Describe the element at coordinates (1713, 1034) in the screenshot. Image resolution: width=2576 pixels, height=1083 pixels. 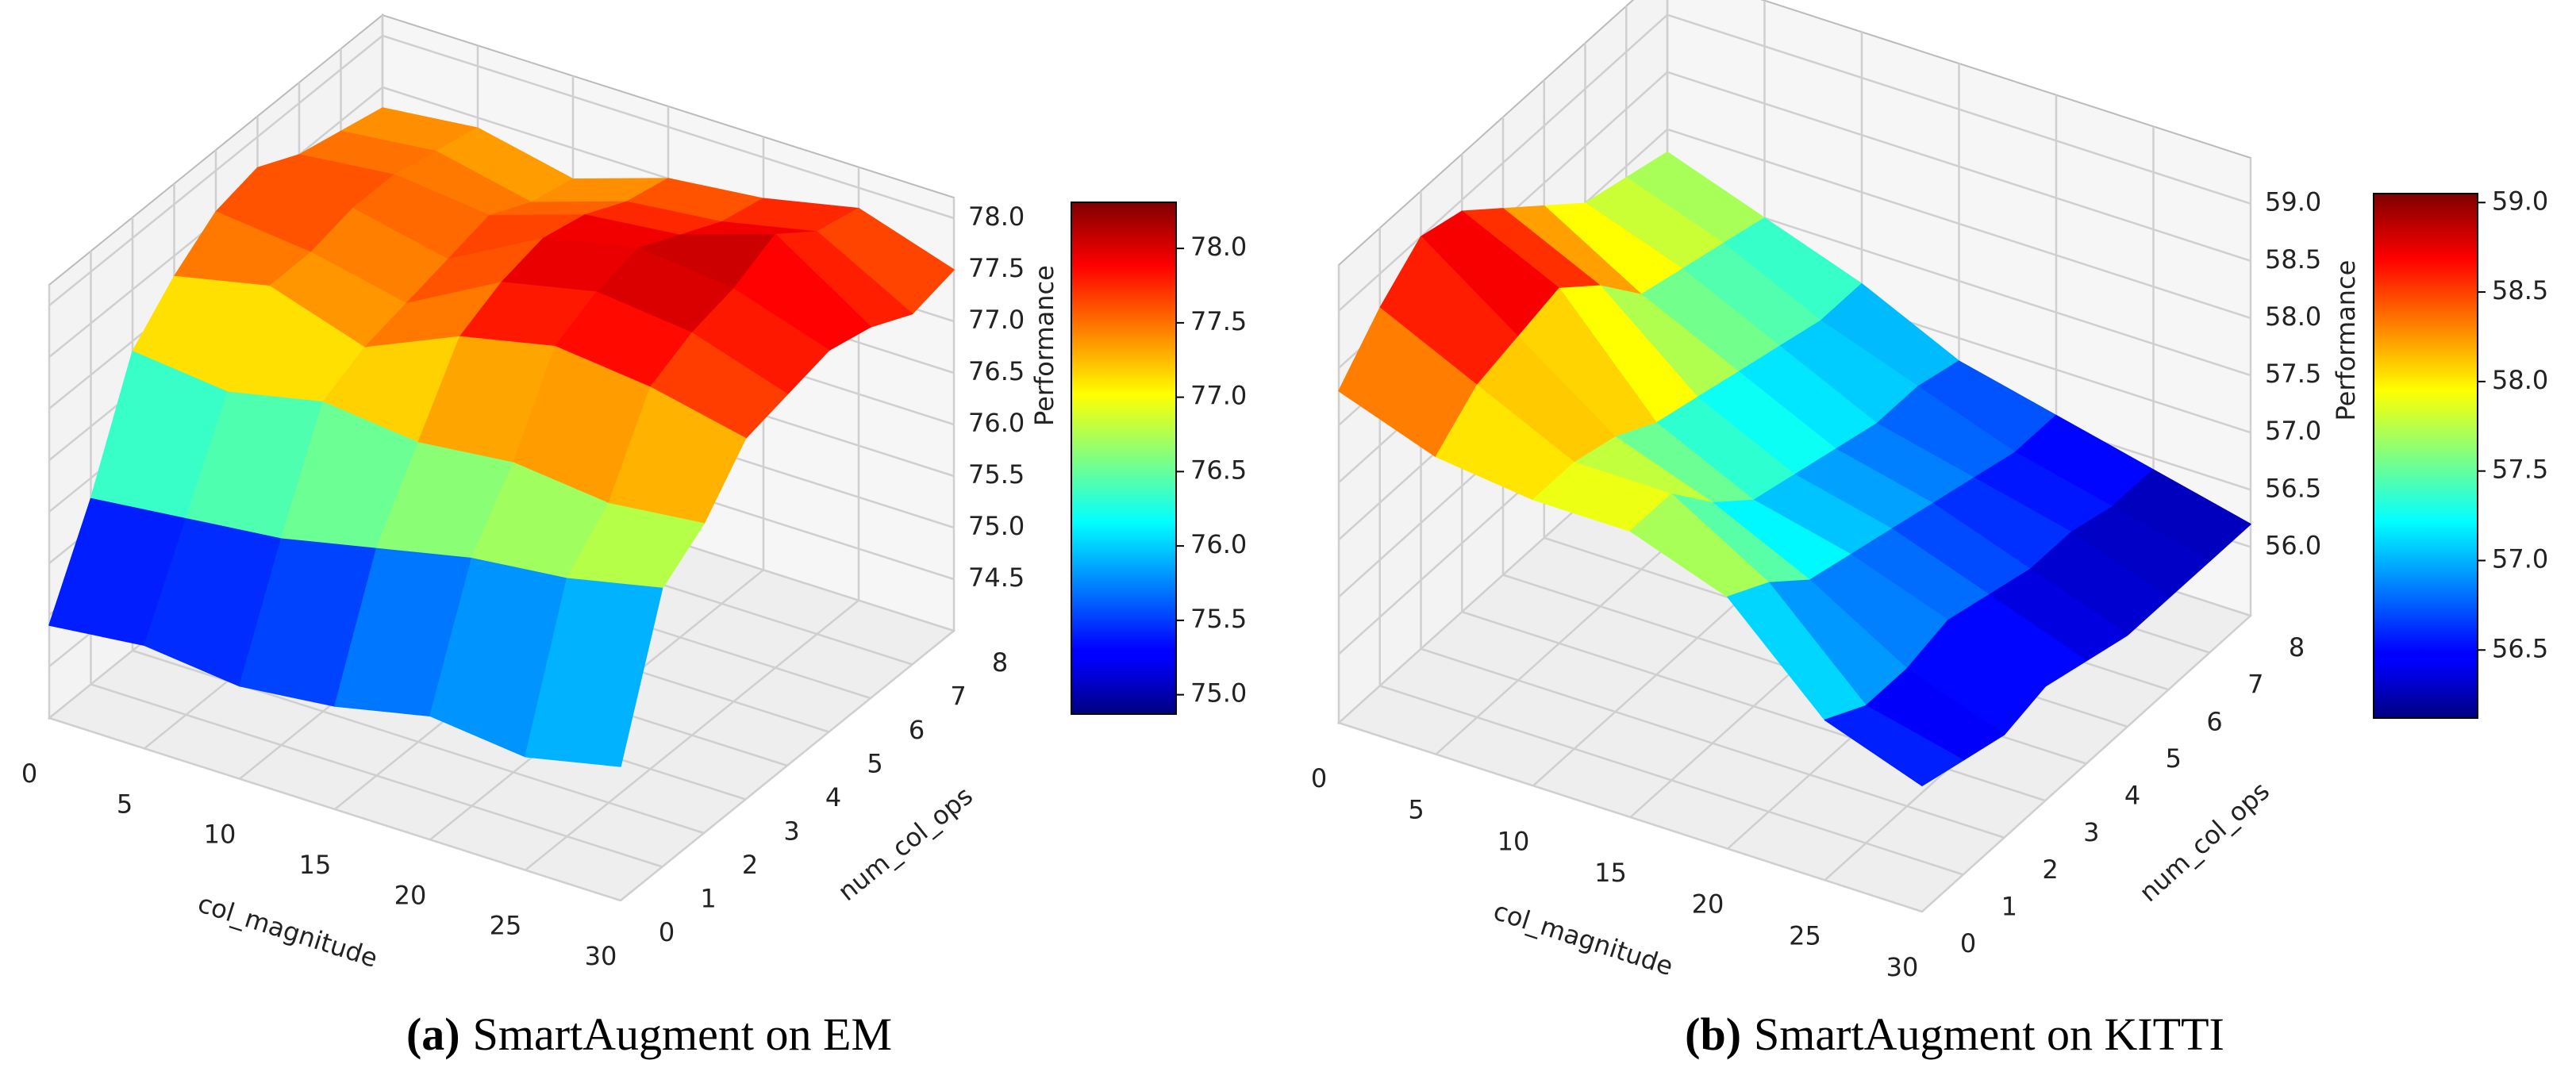
I see `caption-label: (b)` at that location.